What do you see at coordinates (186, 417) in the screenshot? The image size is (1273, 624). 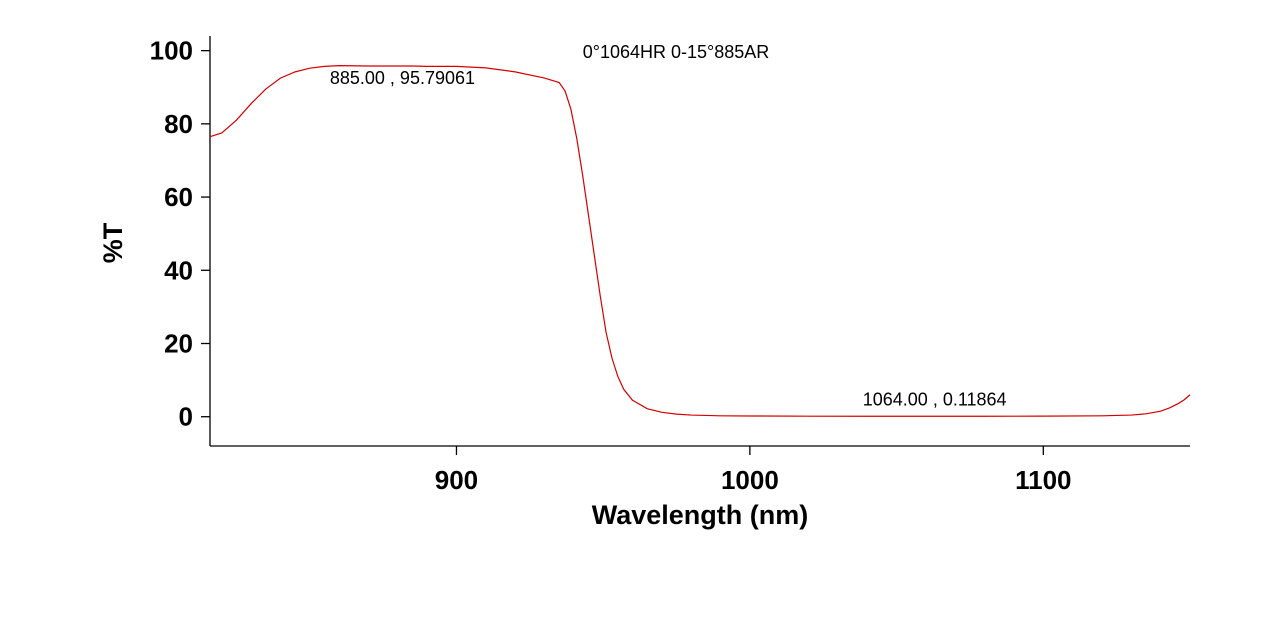 I see `y-tick-label: 0` at bounding box center [186, 417].